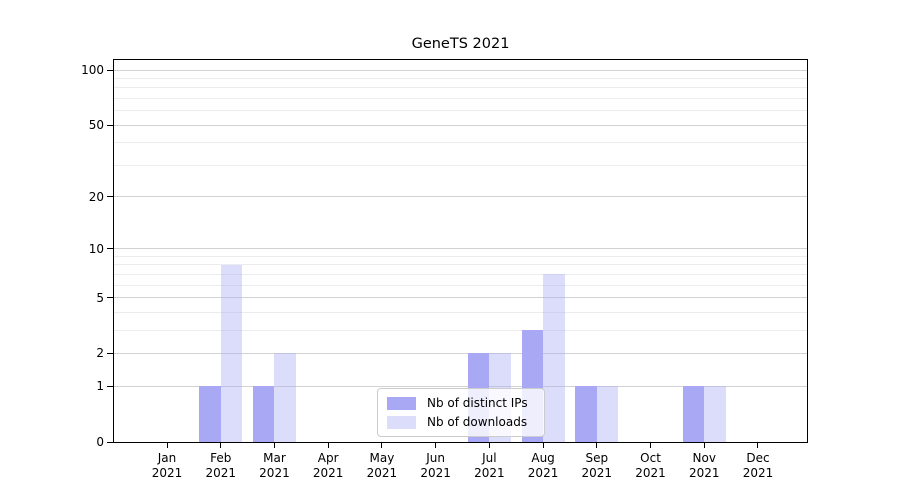 The height and width of the screenshot is (500, 900). What do you see at coordinates (92, 70) in the screenshot?
I see `y-tick-label-100: 100` at bounding box center [92, 70].